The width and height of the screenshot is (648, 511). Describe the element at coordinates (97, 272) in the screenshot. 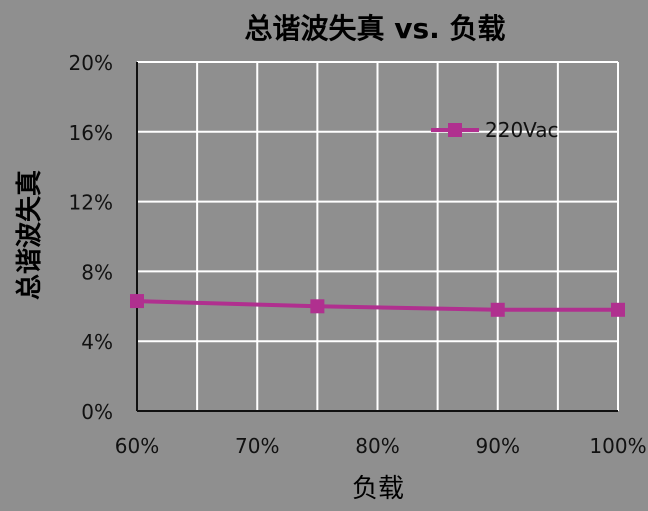

I see `y-tick-label: 8%` at that location.